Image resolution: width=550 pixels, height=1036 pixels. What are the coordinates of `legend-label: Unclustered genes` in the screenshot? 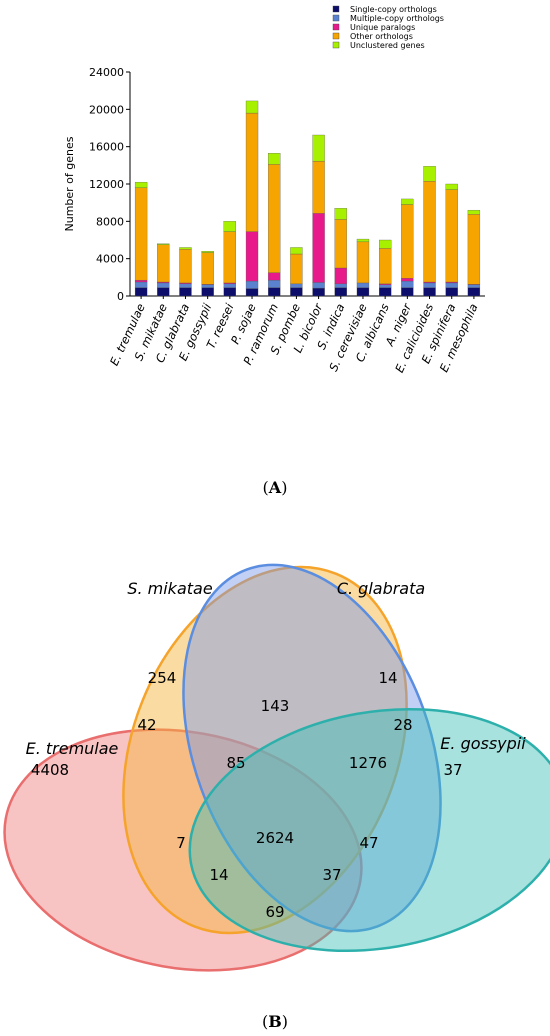 It's located at (387, 45).